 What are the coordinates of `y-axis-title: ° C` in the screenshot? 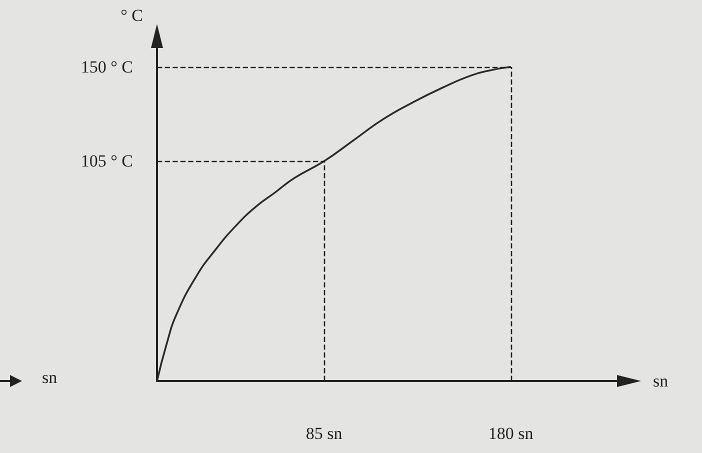 It's located at (131, 15).